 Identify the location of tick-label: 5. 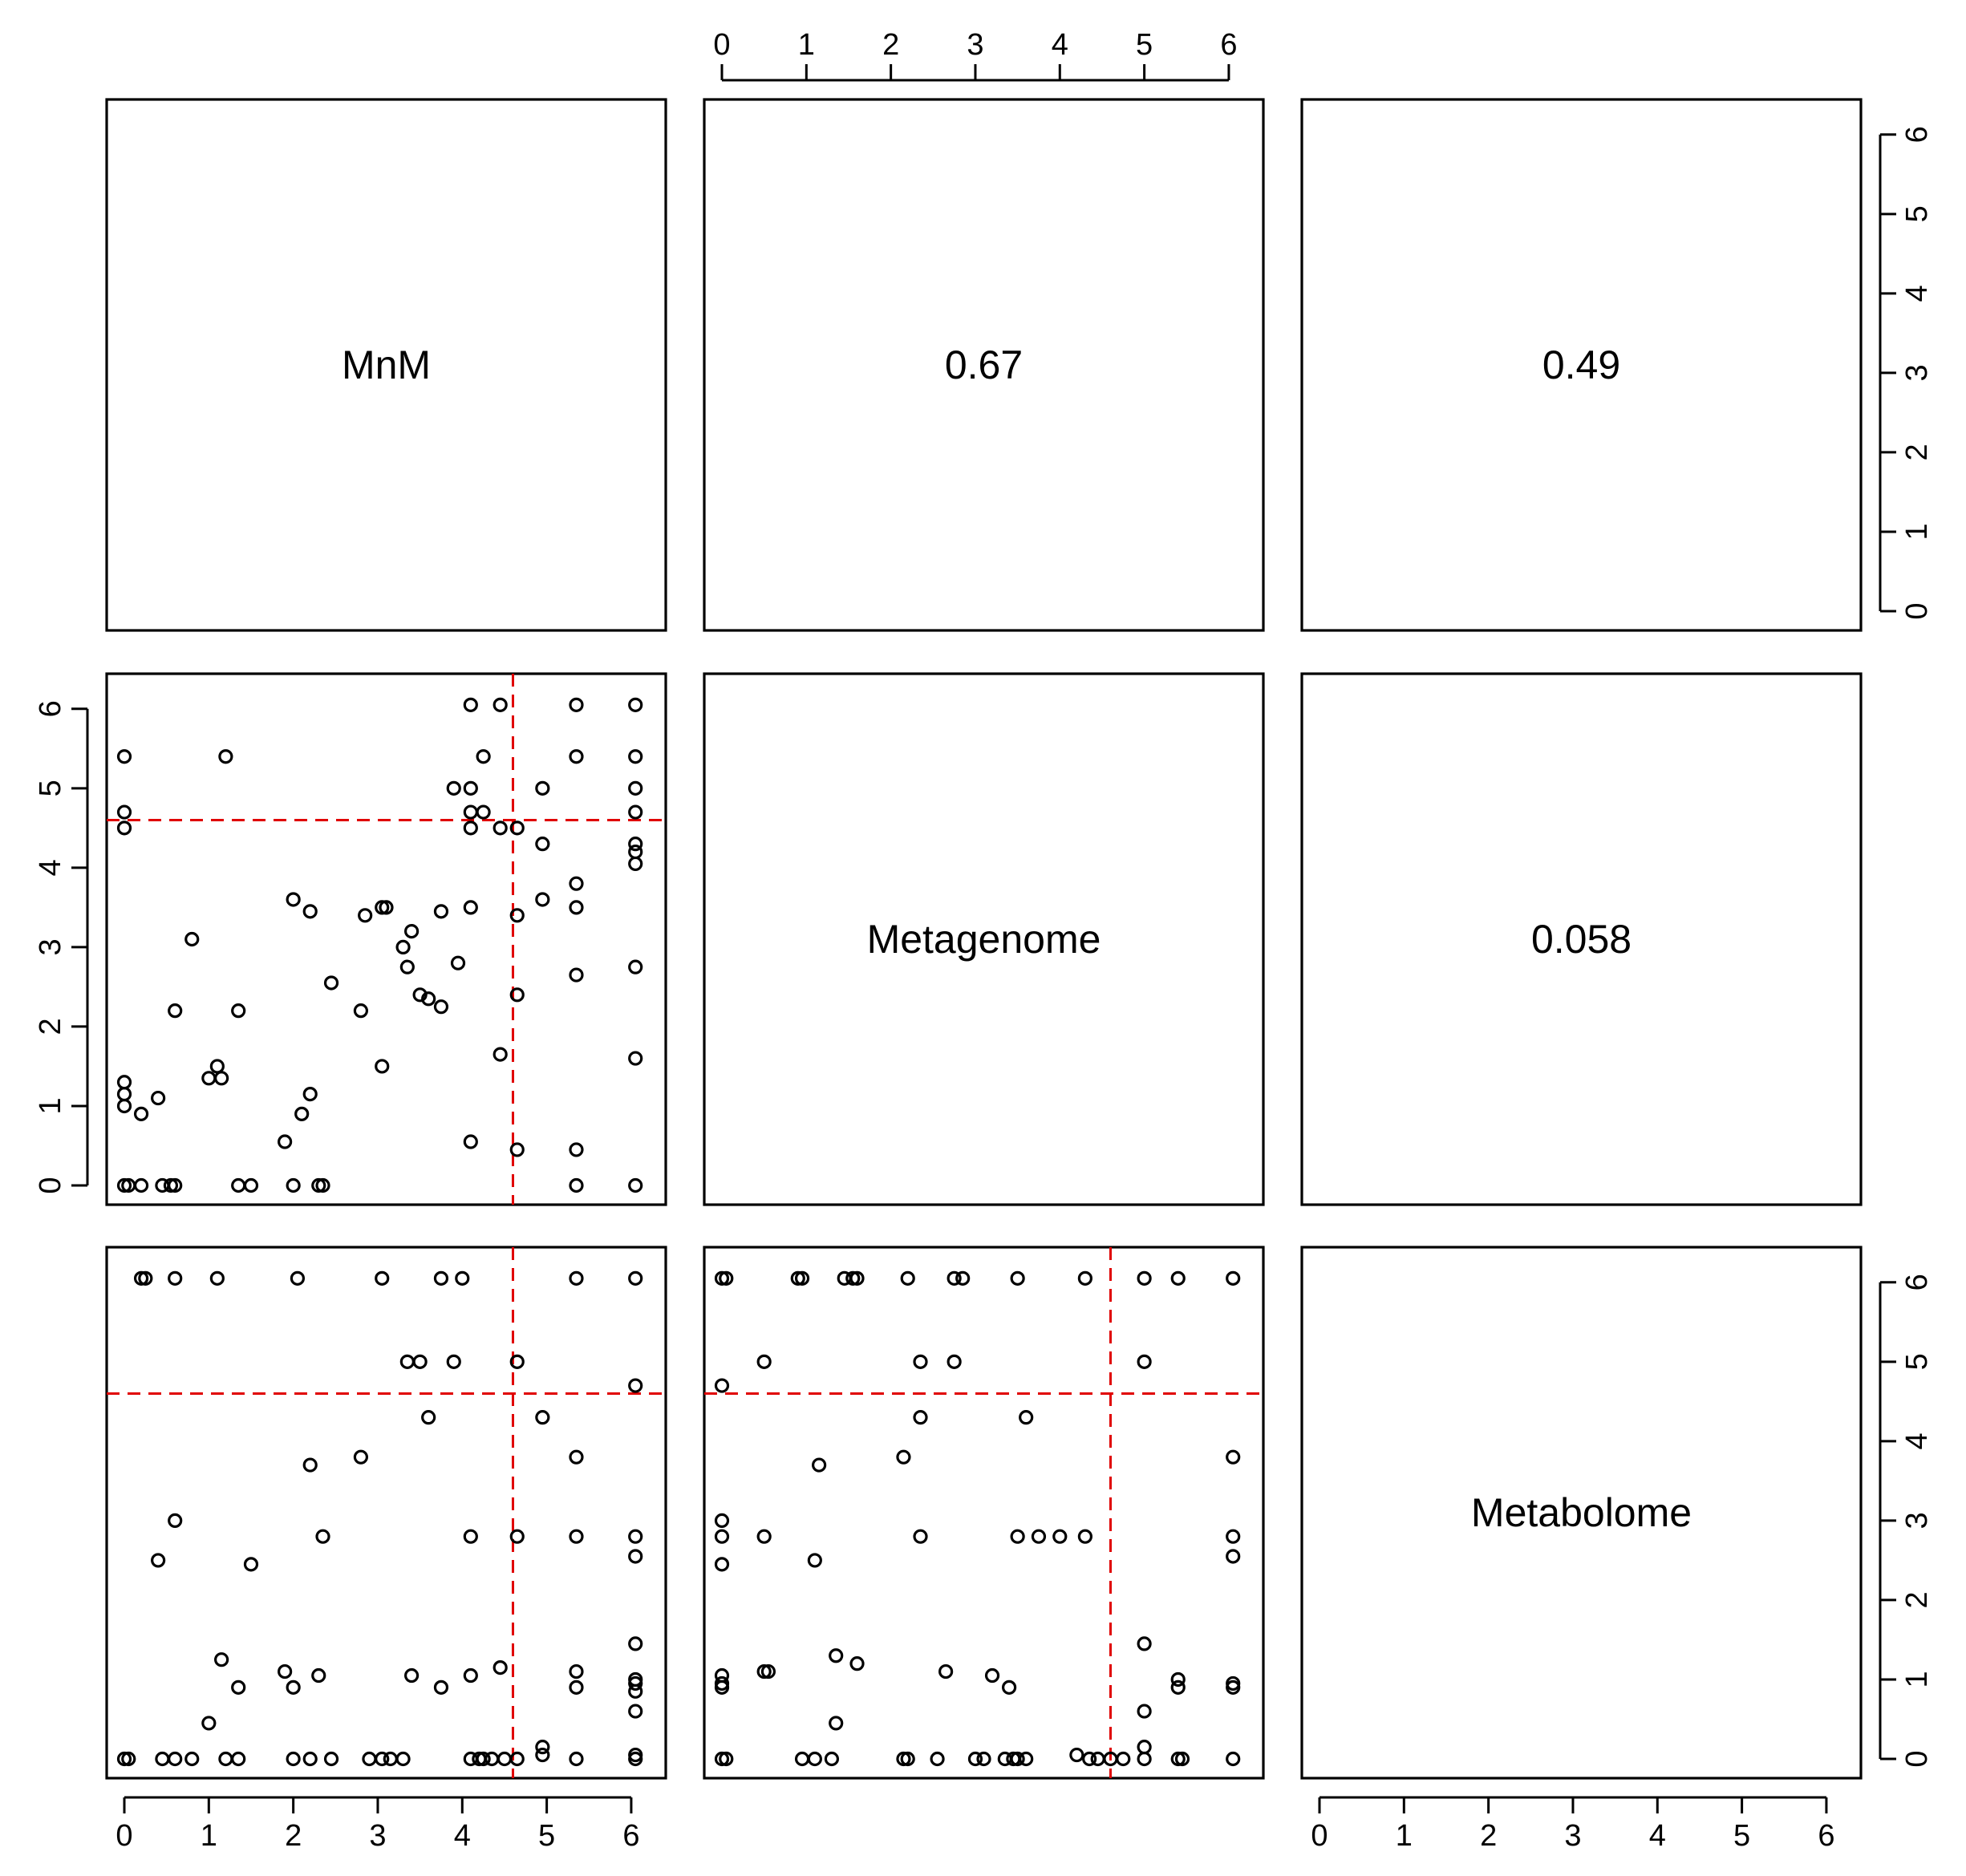
(1917, 213).